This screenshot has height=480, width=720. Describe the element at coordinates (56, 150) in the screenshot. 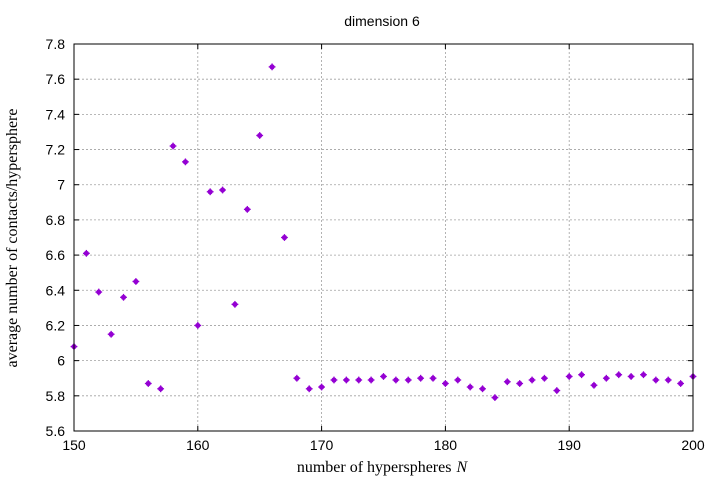

I see `y-tick-label: 7.2` at that location.